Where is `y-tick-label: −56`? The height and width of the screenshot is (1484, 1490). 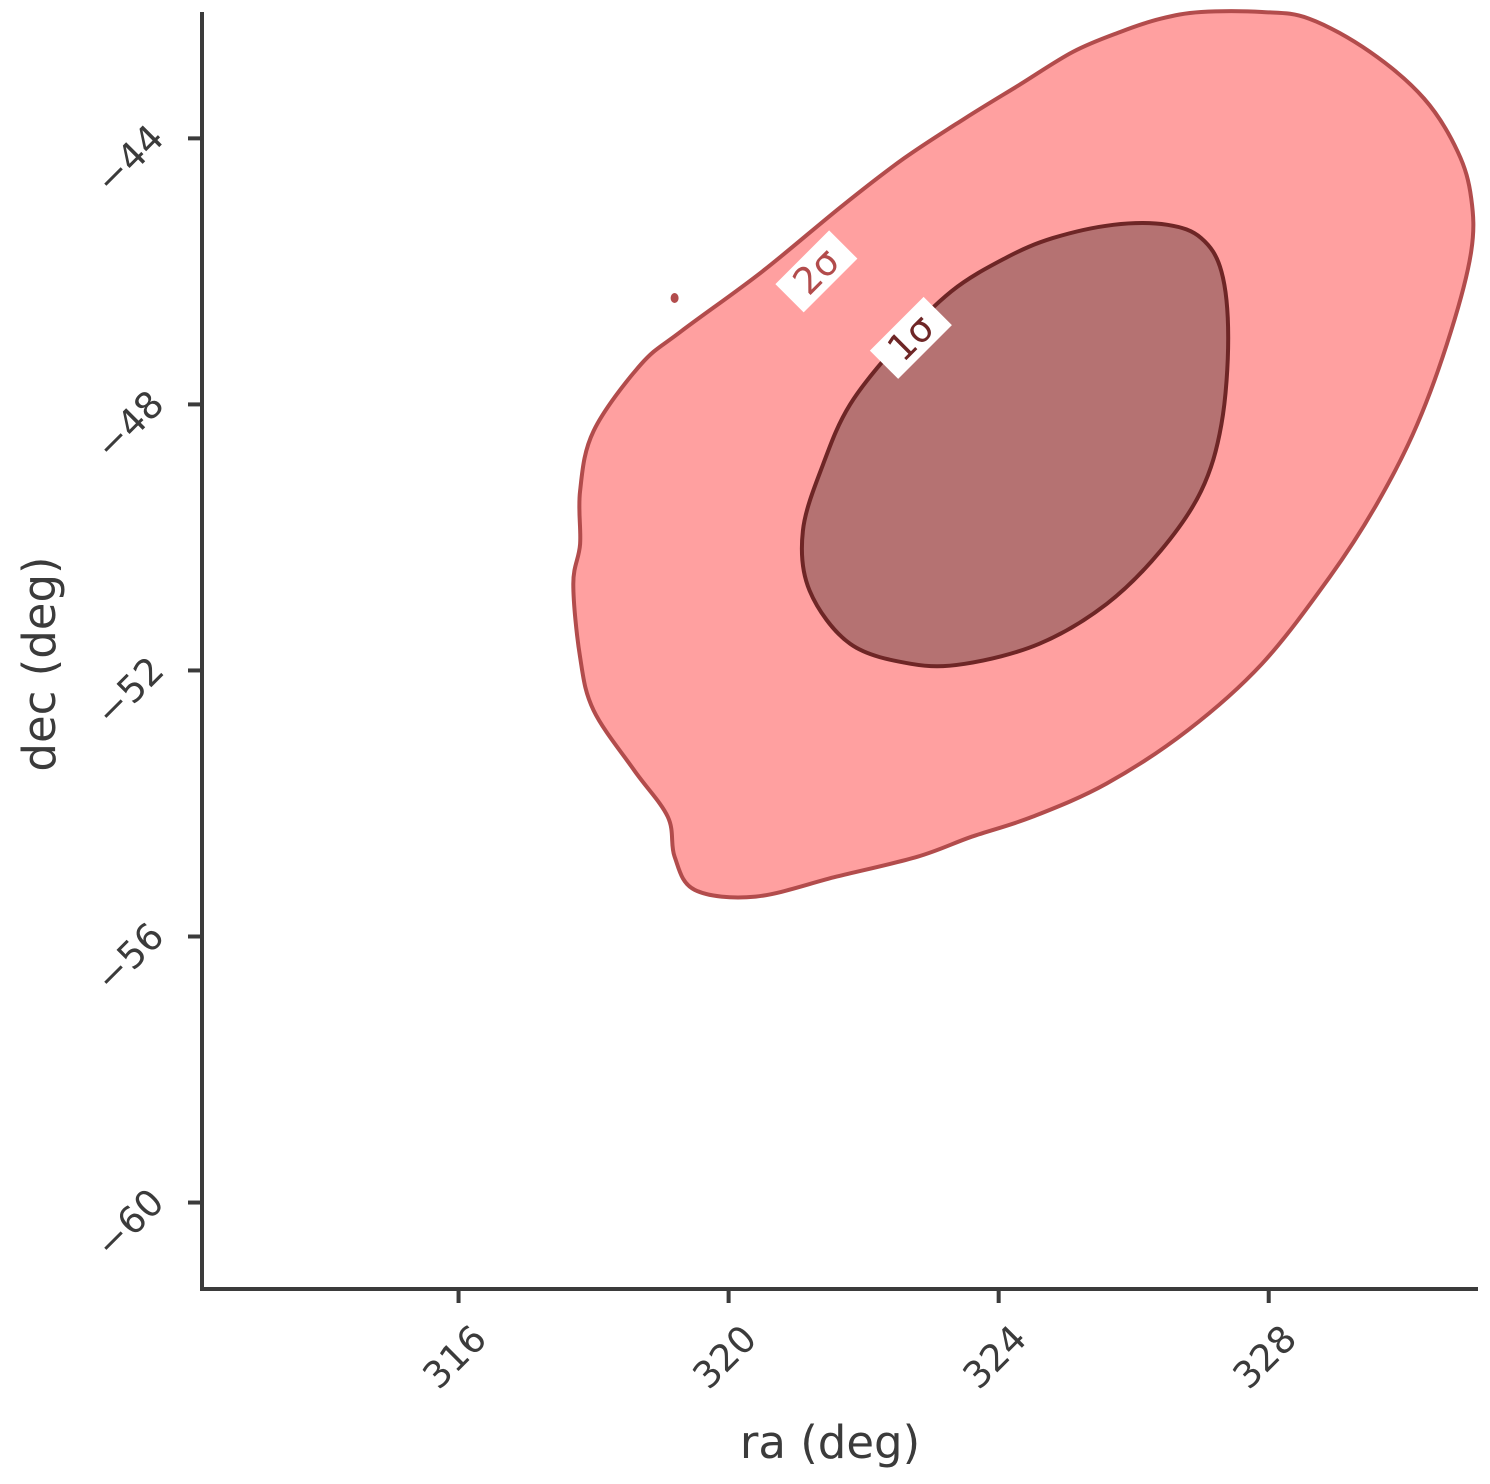
y-tick-label: −56 is located at coordinates (130, 957).